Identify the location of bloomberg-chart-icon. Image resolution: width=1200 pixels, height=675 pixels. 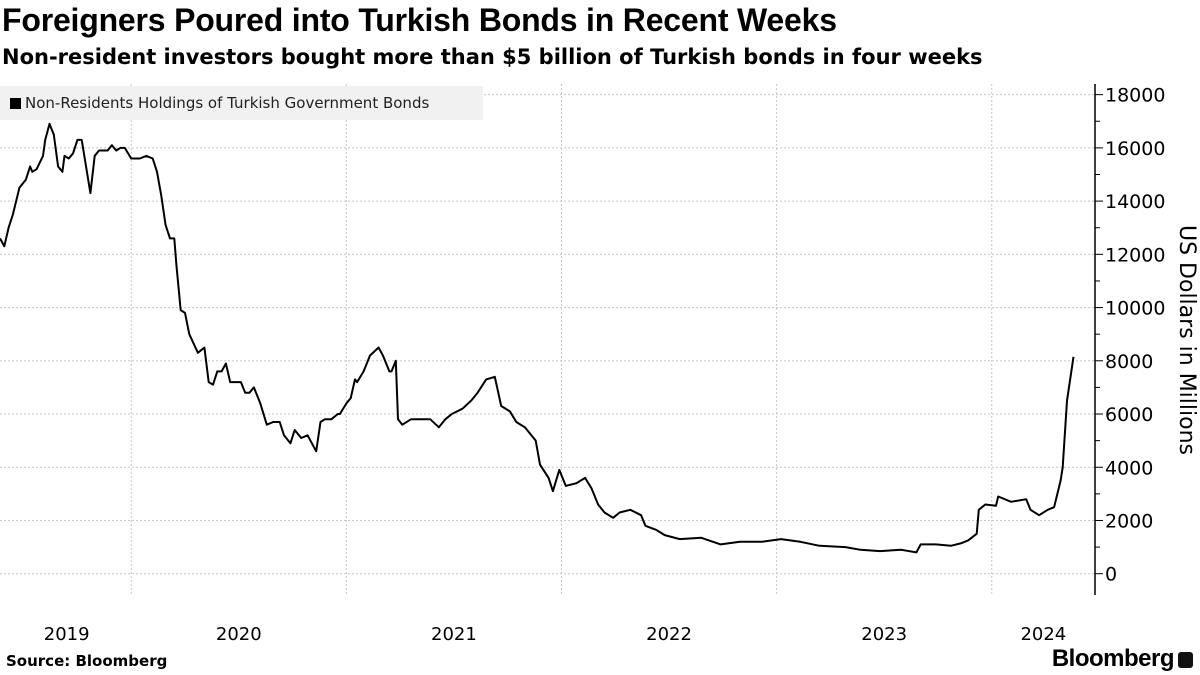
(1185, 660).